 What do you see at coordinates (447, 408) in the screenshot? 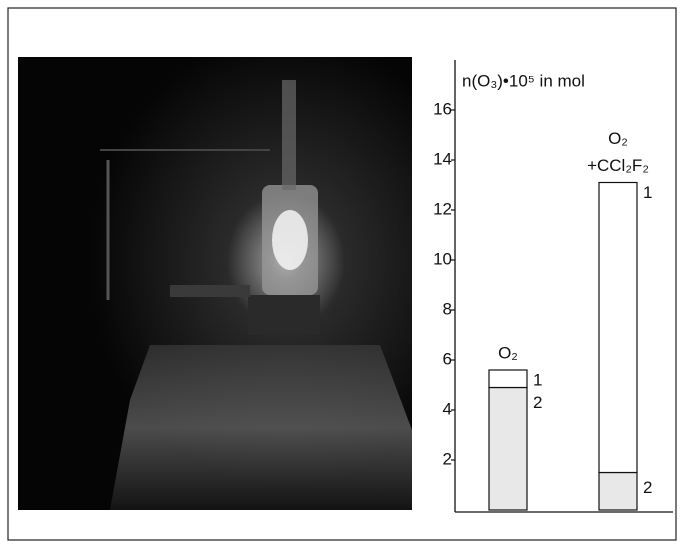
I see `y-tick-label: 4` at bounding box center [447, 408].